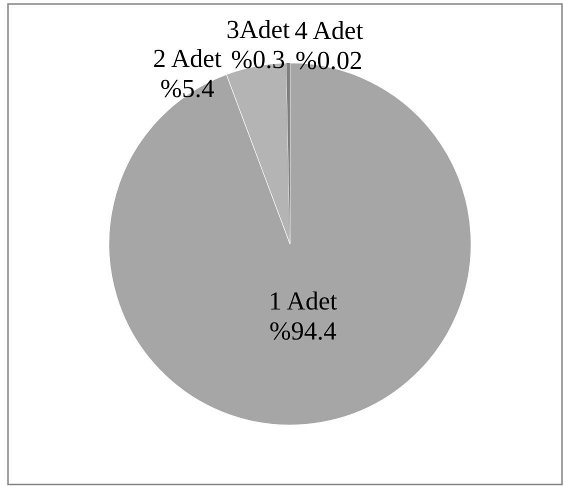  Describe the element at coordinates (187, 58) in the screenshot. I see `slice-label: 2 Adet` at that location.